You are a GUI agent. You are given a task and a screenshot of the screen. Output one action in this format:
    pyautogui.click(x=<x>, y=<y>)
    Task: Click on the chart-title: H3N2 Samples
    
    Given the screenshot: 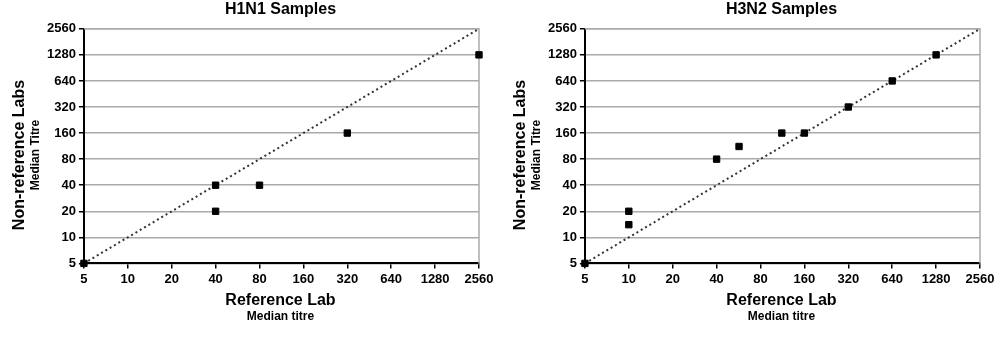 What is the action you would take?
    pyautogui.click(x=781, y=9)
    